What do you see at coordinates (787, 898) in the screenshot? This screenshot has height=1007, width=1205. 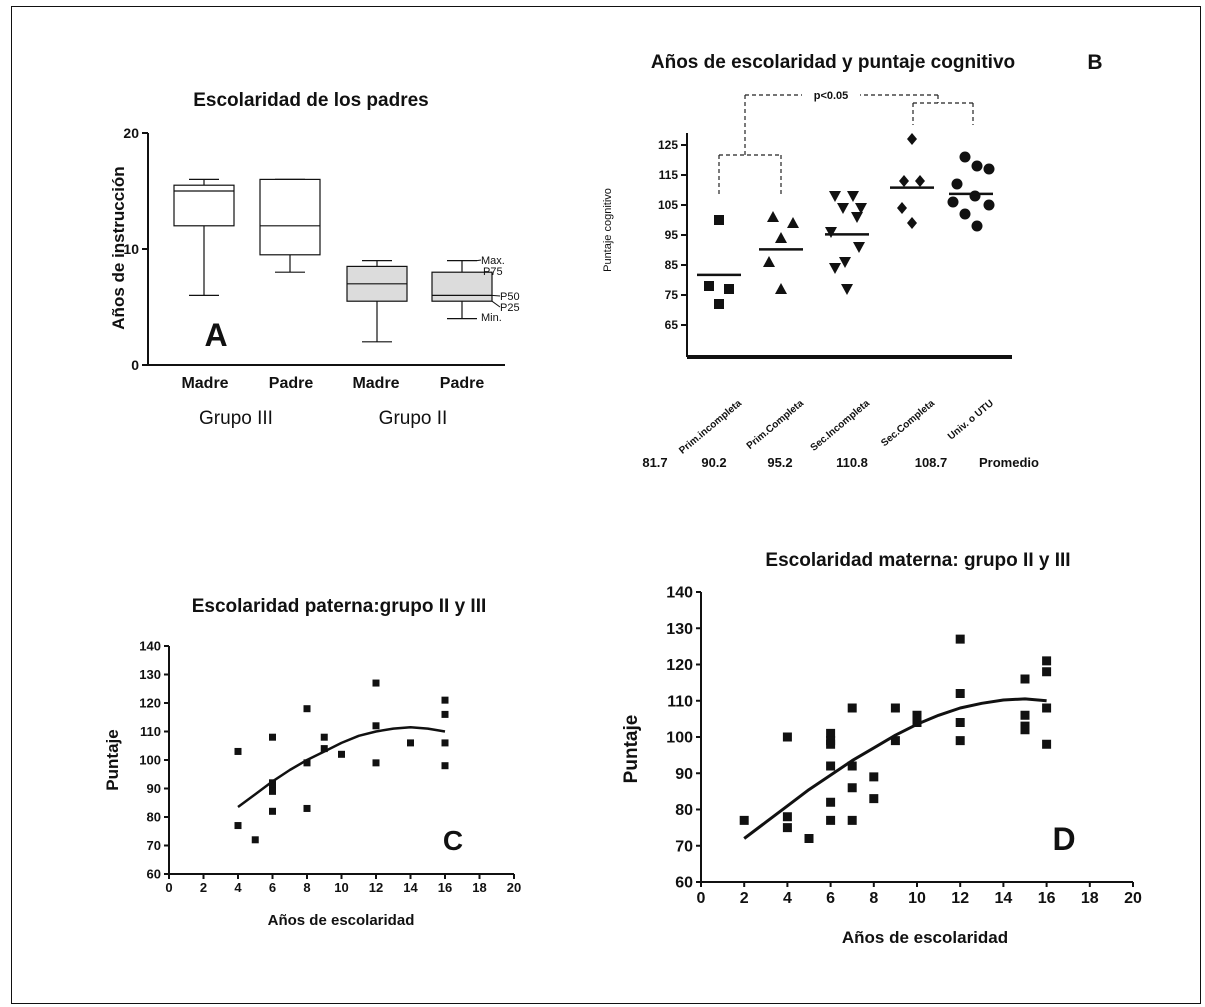 I see `xtick-label: 4` at bounding box center [787, 898].